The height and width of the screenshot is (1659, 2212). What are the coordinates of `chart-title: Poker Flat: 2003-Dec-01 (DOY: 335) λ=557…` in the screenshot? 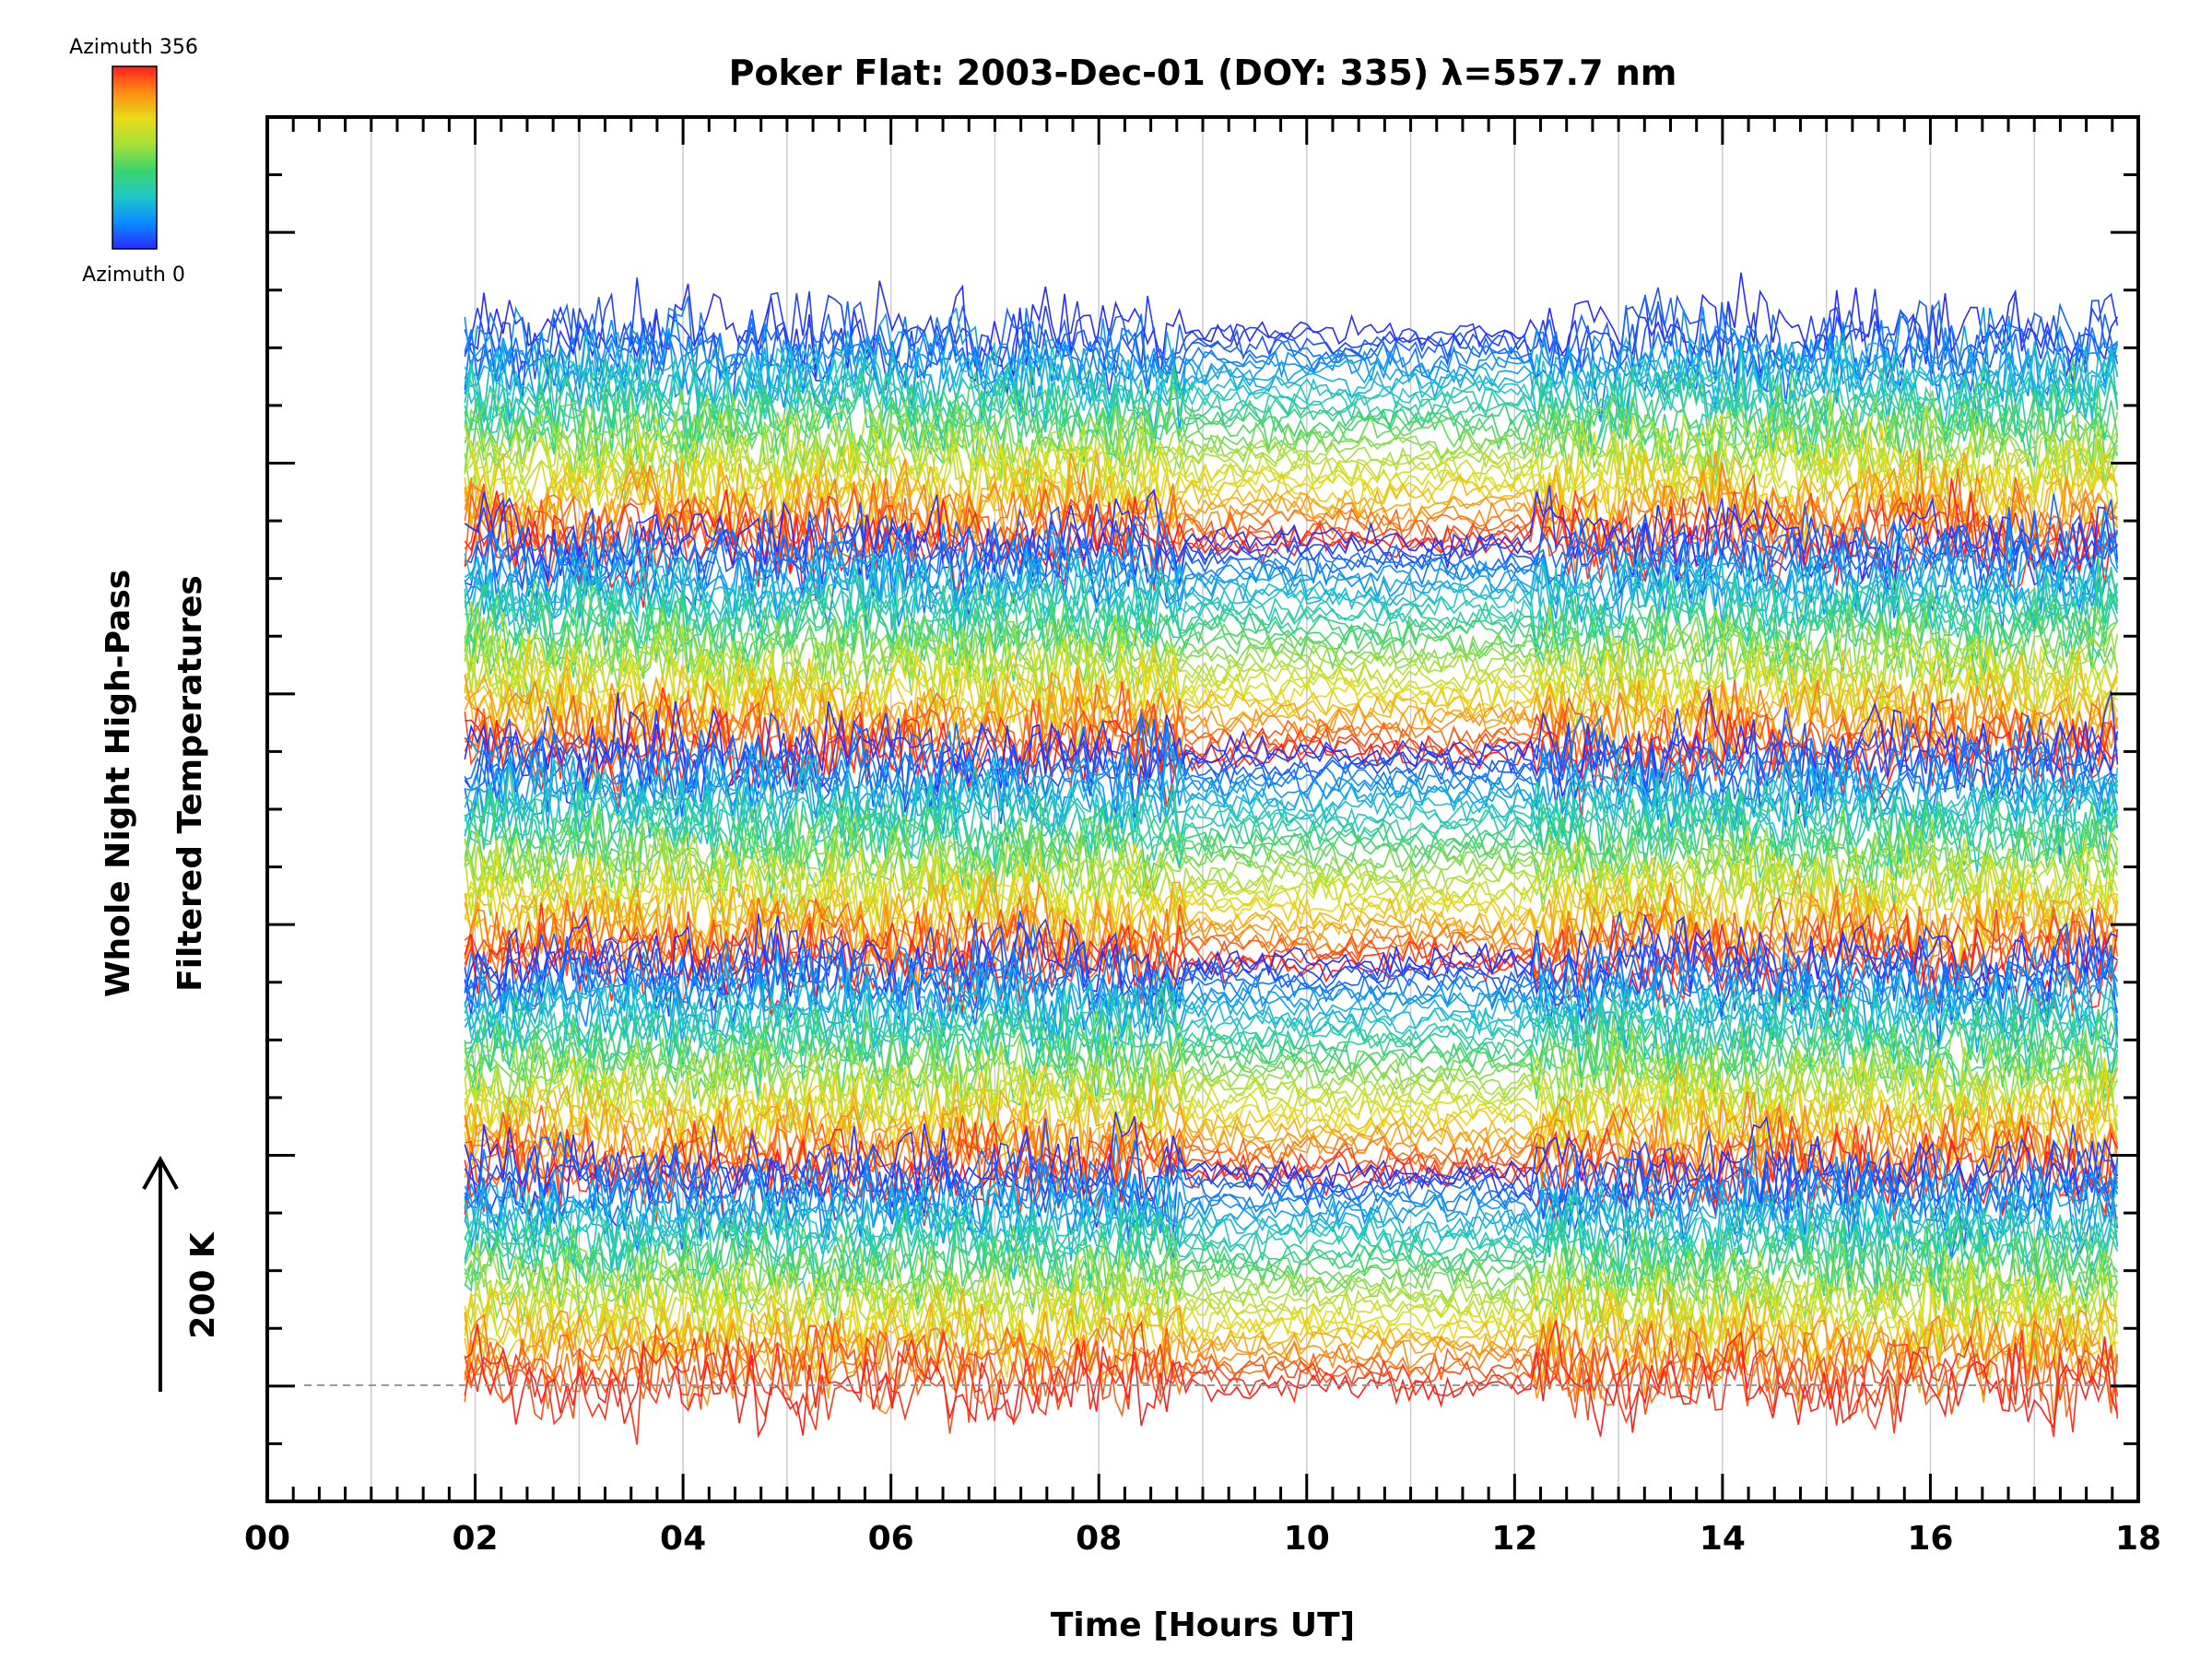 It's located at (1203, 73).